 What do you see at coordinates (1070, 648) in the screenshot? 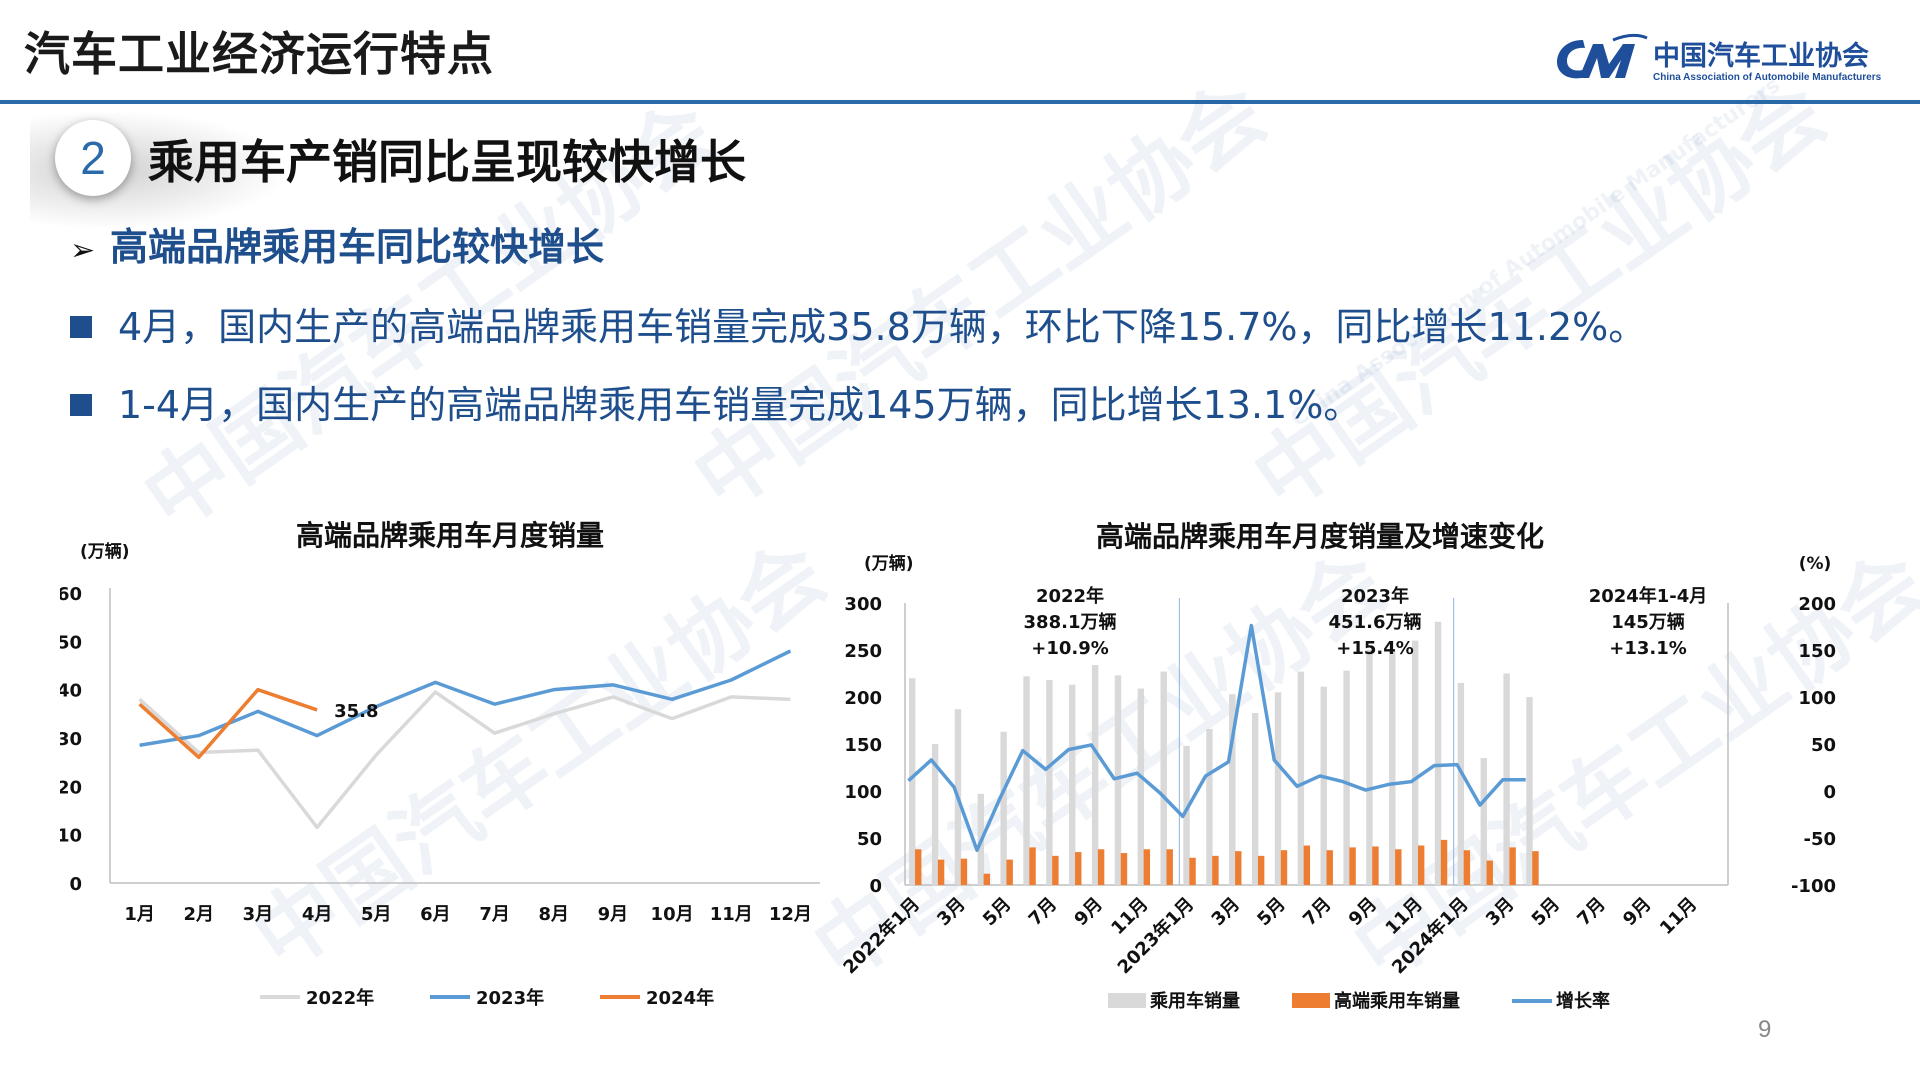
I see `annotation-growth: +10.9%` at bounding box center [1070, 648].